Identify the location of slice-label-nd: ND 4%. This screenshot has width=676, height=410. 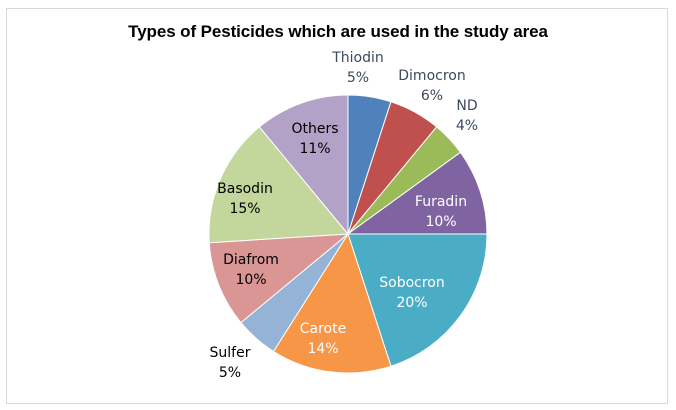
(467, 116).